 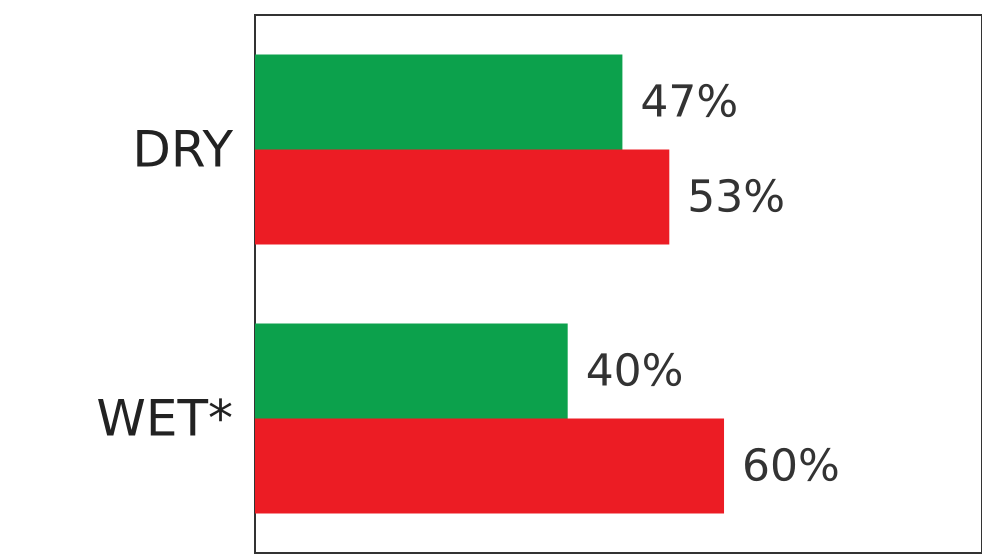 What do you see at coordinates (635, 371) in the screenshot?
I see `data-label: 40%` at bounding box center [635, 371].